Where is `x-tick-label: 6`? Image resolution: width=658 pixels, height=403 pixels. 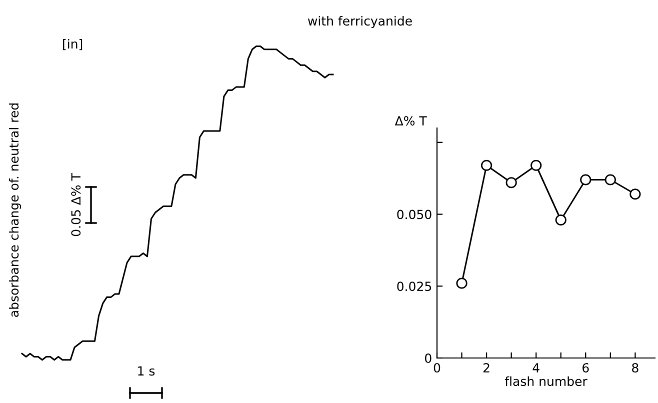 x-tick-label: 6 is located at coordinates (585, 368).